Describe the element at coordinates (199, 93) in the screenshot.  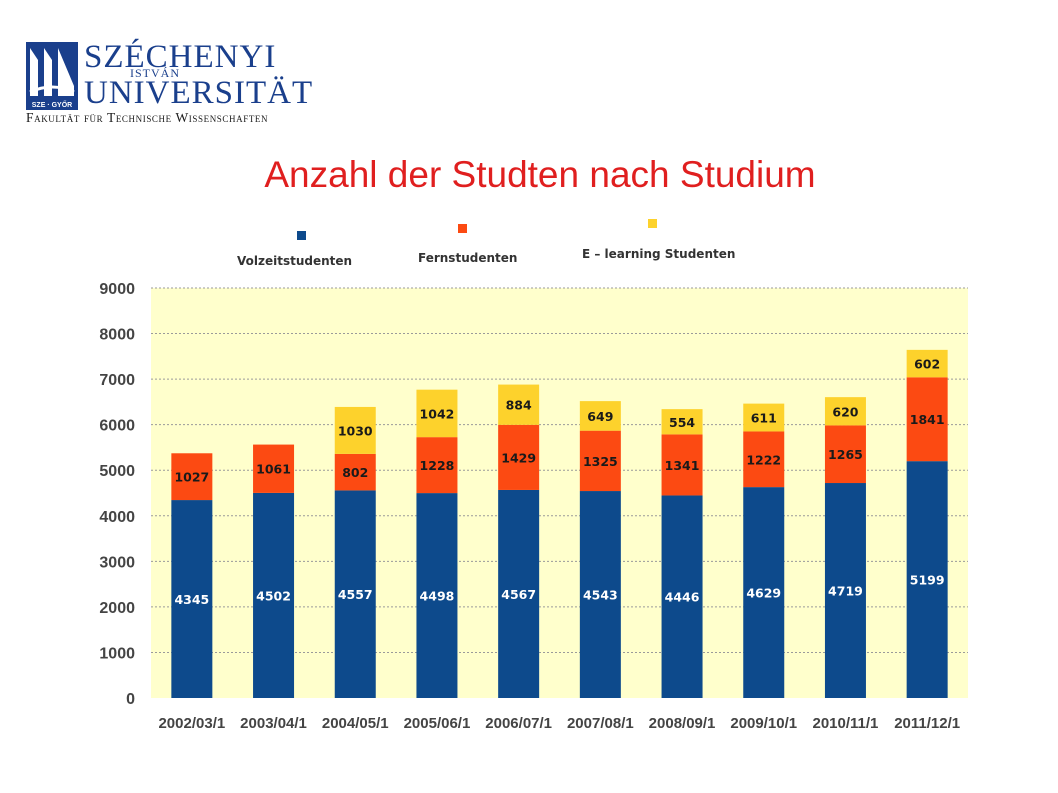
I see `logo-text-universitat: UNIVERSITÄT` at that location.